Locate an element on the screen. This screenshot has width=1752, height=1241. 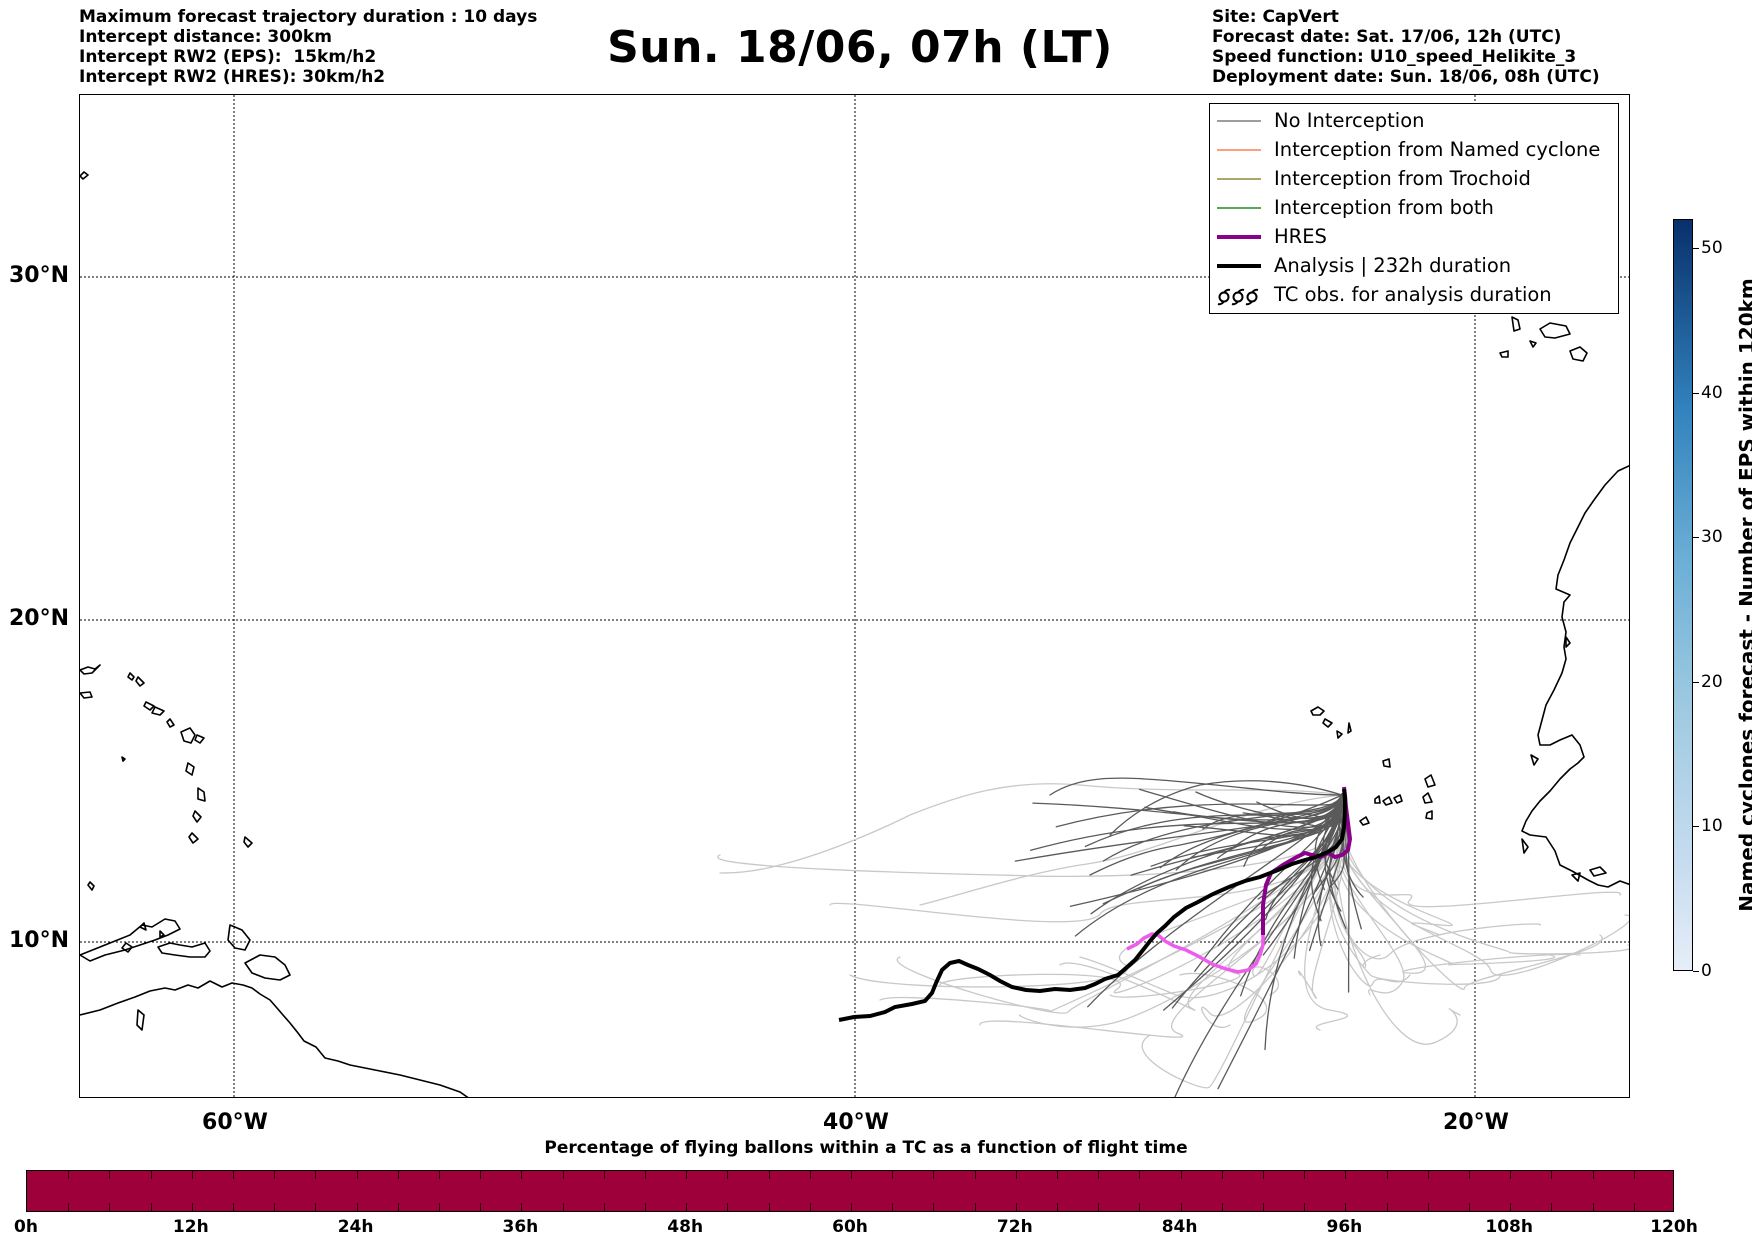
colorbar-horizontal-tick-label: 36h is located at coordinates (520, 1227).